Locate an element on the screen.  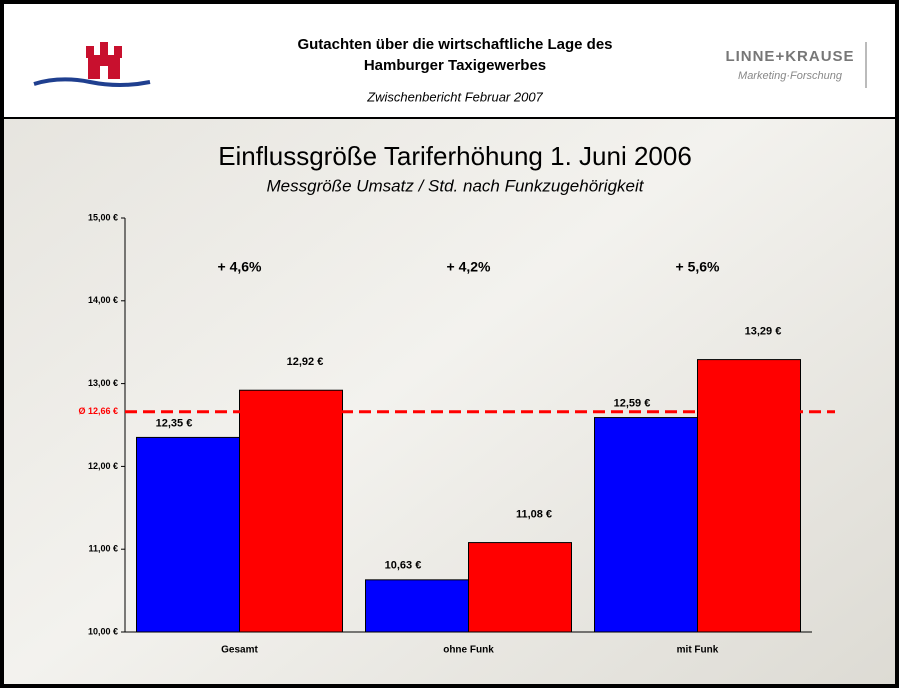
value-label: 12,59 € is located at coordinates (632, 403).